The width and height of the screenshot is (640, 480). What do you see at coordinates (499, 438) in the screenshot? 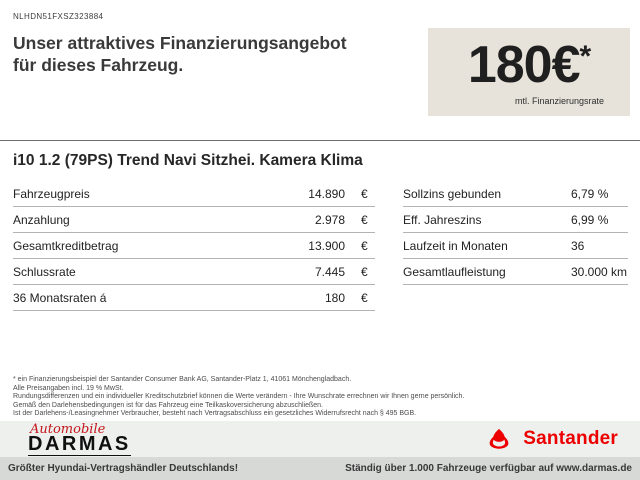
I see `santander-flame-icon` at bounding box center [499, 438].